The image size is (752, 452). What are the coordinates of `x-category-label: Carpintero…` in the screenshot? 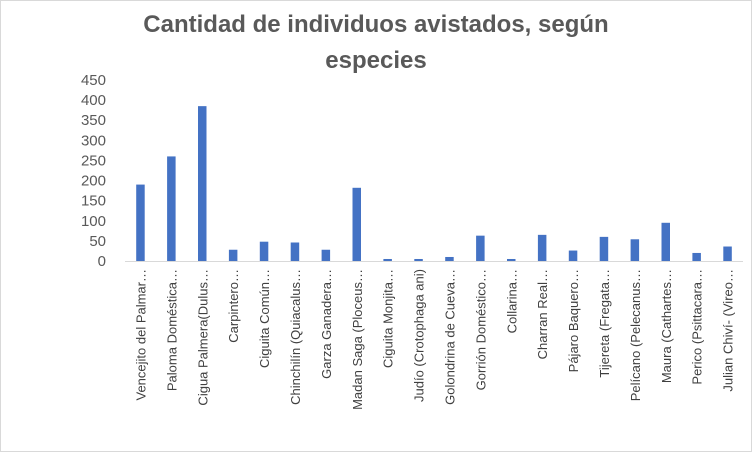 It's located at (233, 306).